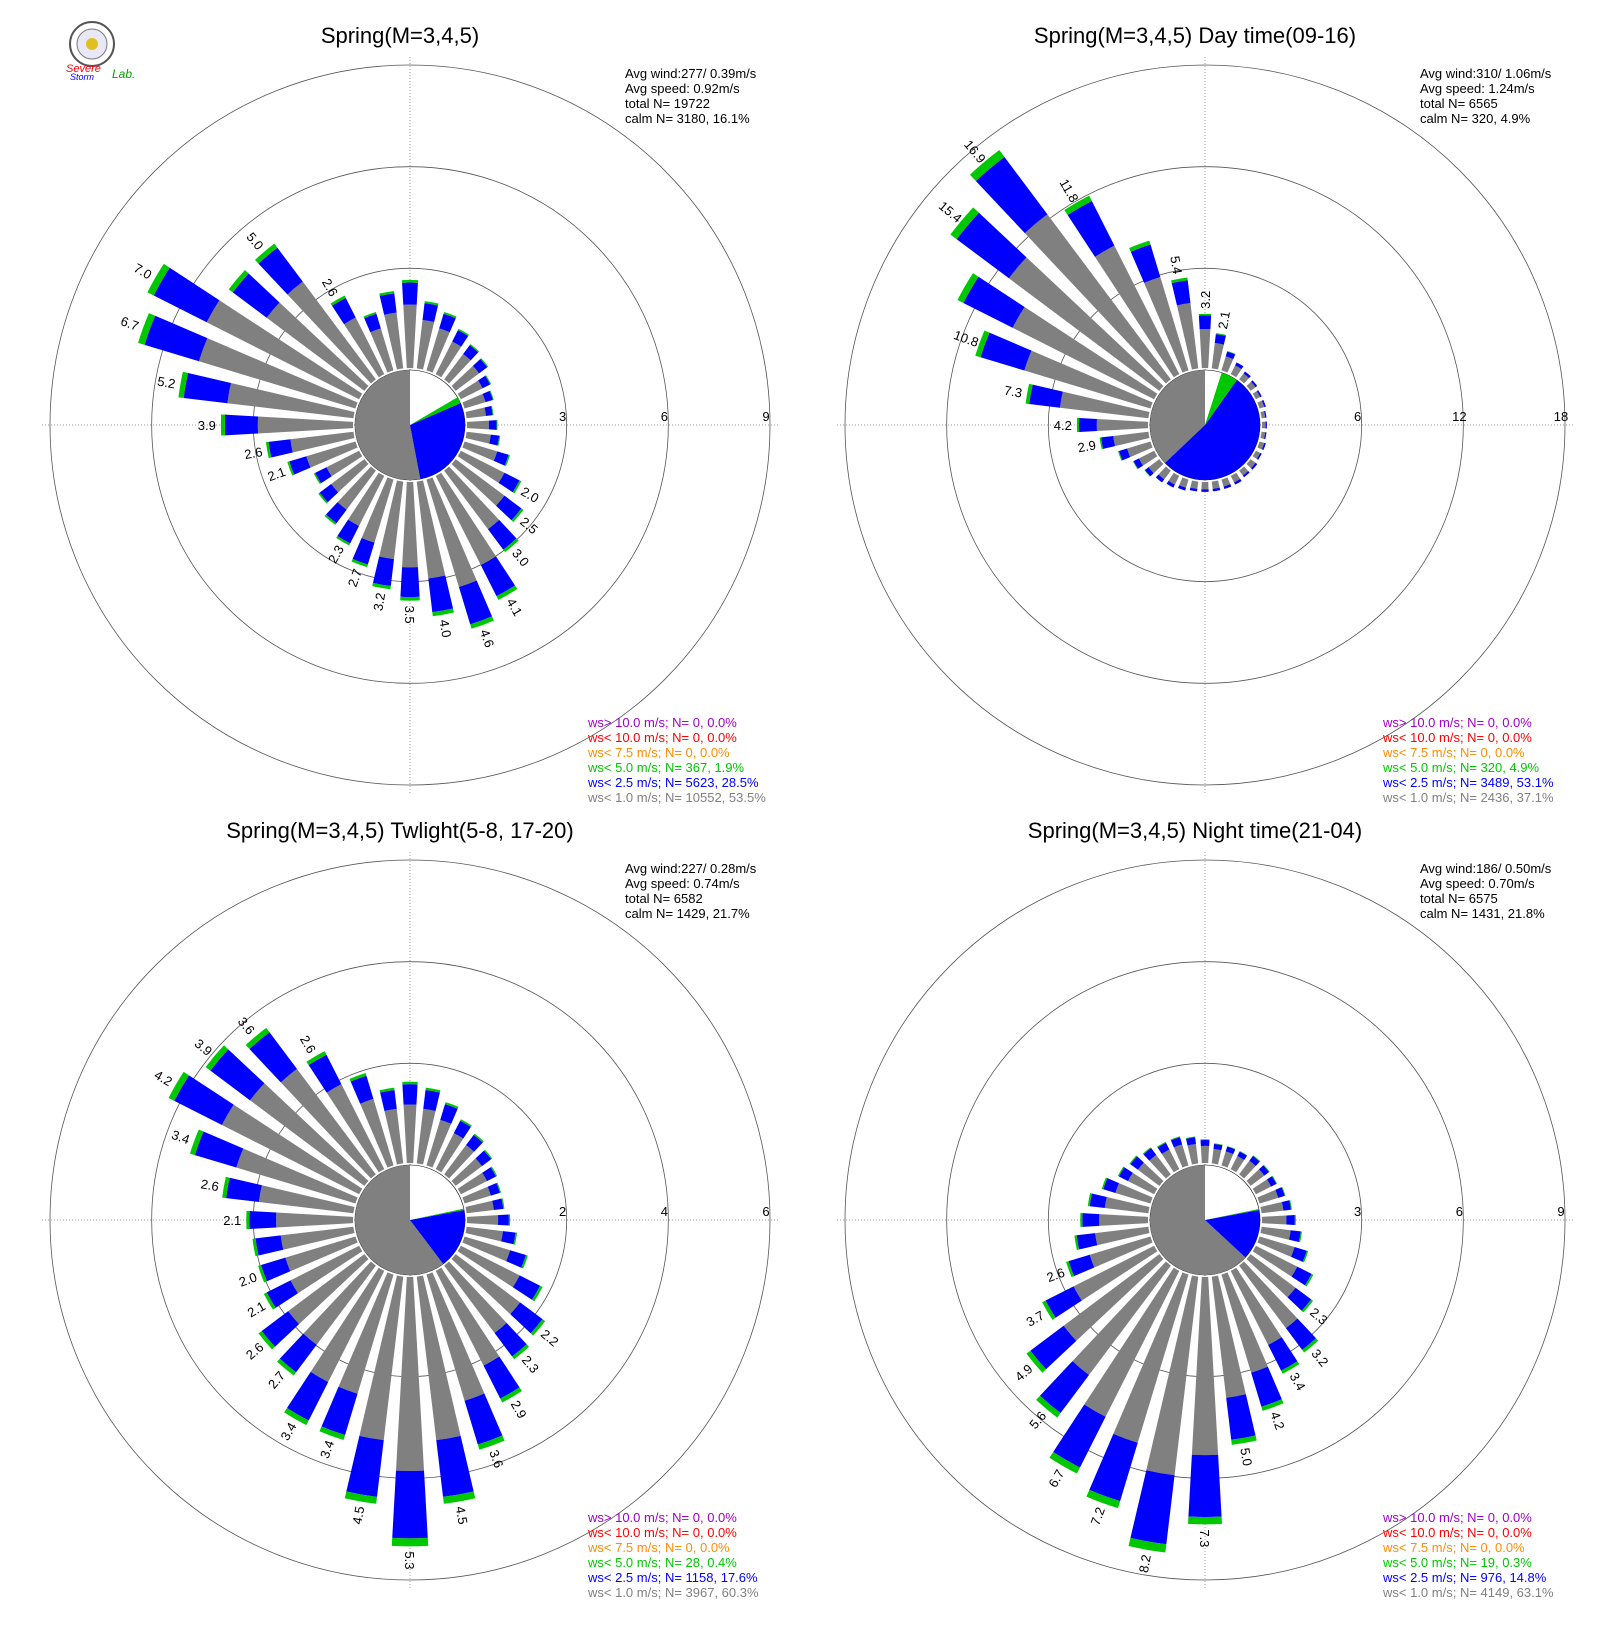  Describe the element at coordinates (1176, 265) in the screenshot. I see `sector-label: 5.4` at that location.